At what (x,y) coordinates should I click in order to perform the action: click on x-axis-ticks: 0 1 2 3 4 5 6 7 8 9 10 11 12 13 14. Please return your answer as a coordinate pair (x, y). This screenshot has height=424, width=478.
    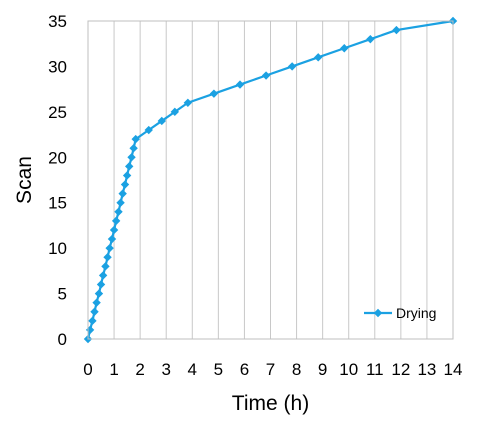
    Looking at the image, I should click on (272, 369).